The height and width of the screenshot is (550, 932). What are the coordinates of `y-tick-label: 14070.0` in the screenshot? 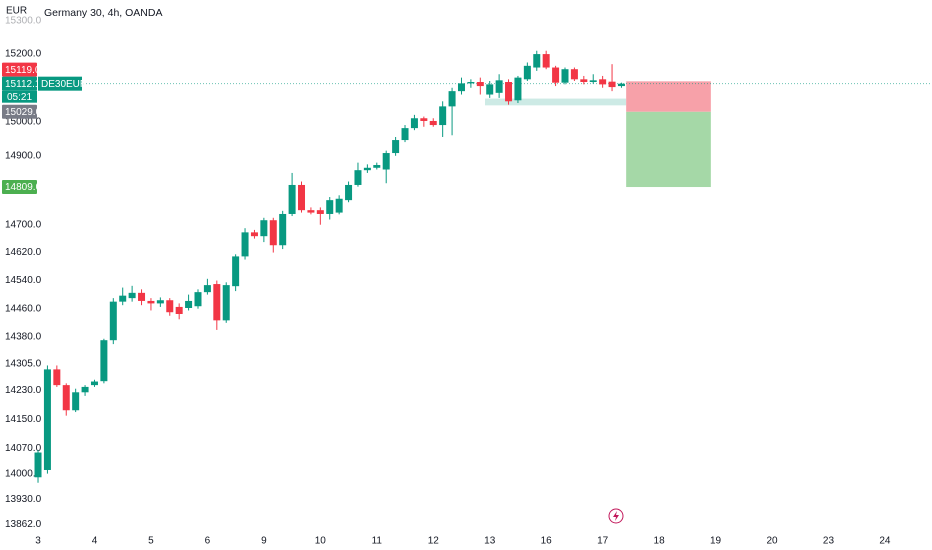 It's located at (23, 448).